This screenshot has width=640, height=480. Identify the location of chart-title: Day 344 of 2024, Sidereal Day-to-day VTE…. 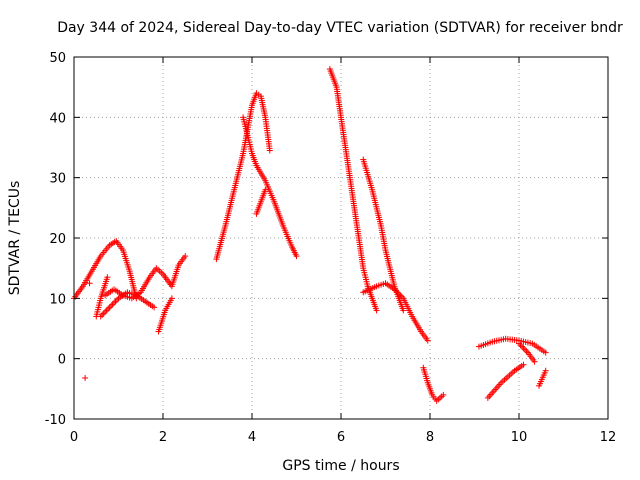
(340, 28).